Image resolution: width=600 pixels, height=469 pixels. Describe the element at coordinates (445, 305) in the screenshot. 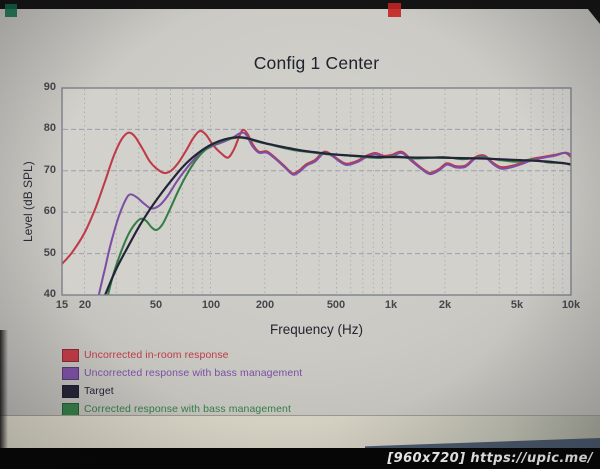

I see `x-tick-label: 2k` at that location.